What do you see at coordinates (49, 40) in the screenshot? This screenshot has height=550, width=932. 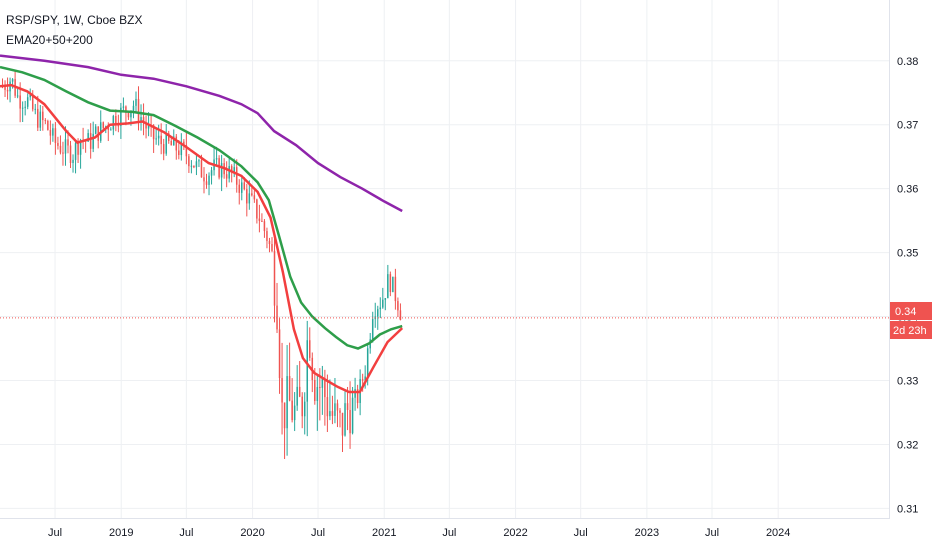 I see `indicator-title: EMA20+50+200` at bounding box center [49, 40].